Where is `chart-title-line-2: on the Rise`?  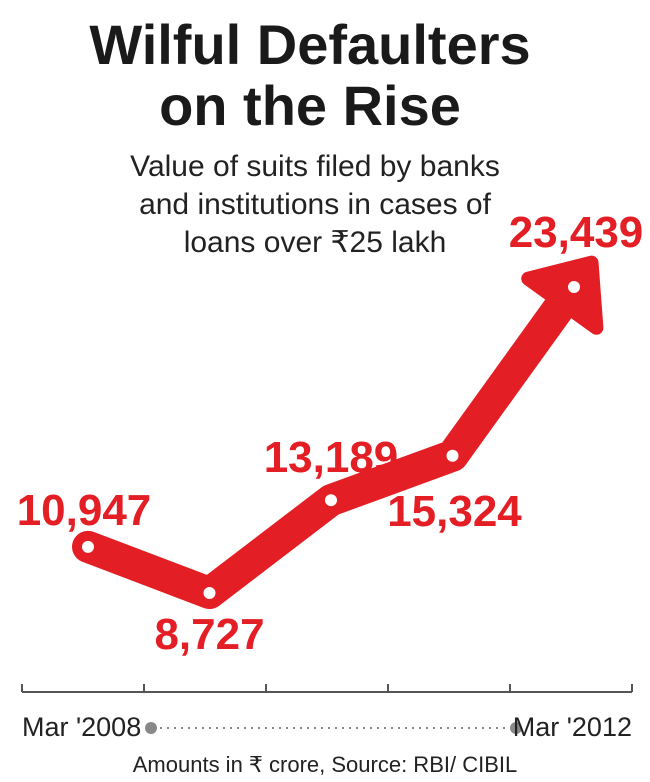
chart-title-line-2: on the Rise is located at coordinates (310, 105).